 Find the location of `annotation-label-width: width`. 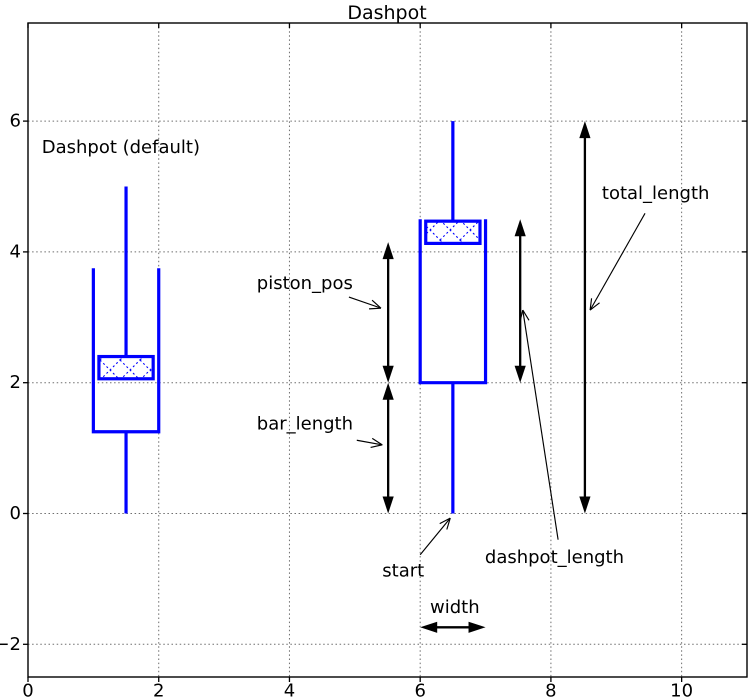

annotation-label-width: width is located at coordinates (455, 607).